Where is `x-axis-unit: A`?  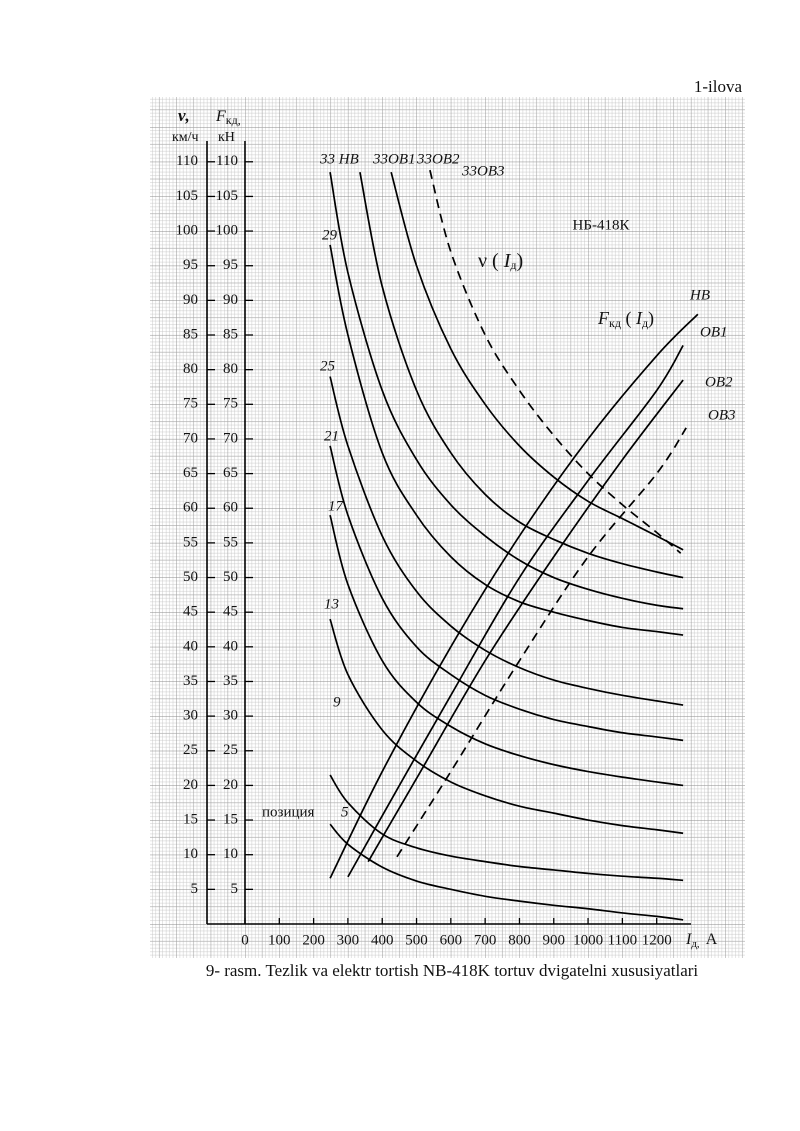
x-axis-unit: A is located at coordinates (712, 939).